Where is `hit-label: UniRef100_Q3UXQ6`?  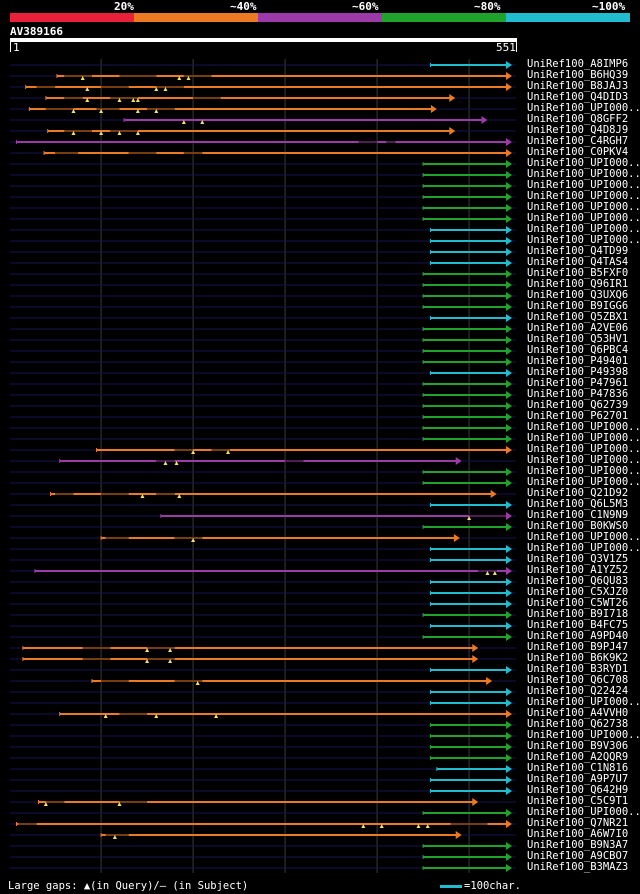 hit-label: UniRef100_Q3UXQ6 is located at coordinates (578, 295).